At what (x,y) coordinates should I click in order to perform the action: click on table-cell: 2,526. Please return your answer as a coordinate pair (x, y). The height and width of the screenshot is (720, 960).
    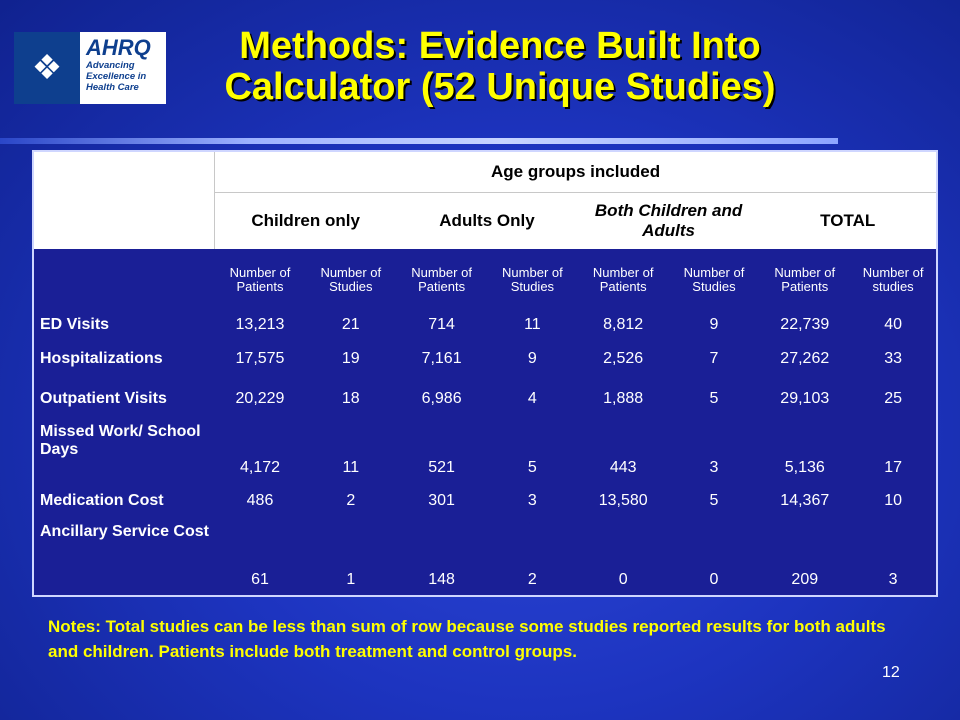
    Looking at the image, I should click on (623, 359).